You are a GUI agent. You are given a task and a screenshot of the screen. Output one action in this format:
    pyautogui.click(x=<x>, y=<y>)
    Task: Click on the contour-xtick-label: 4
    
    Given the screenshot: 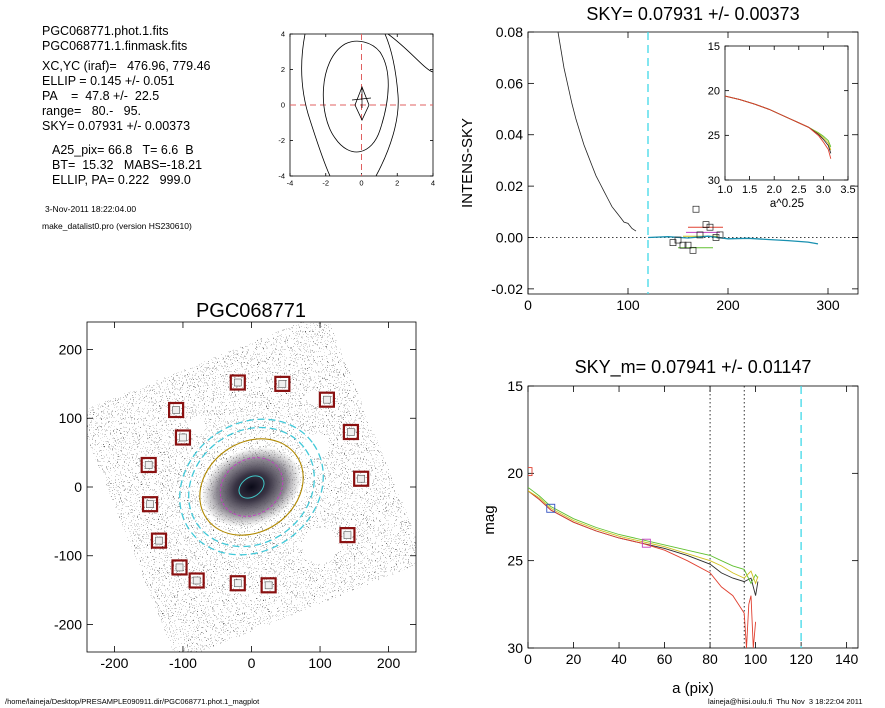 What is the action you would take?
    pyautogui.click(x=433, y=183)
    